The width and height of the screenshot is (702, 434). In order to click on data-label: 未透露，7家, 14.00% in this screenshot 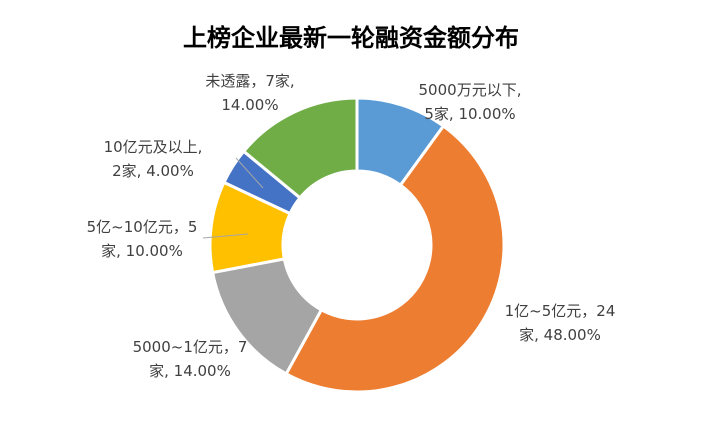, I will do `click(249, 93)`.